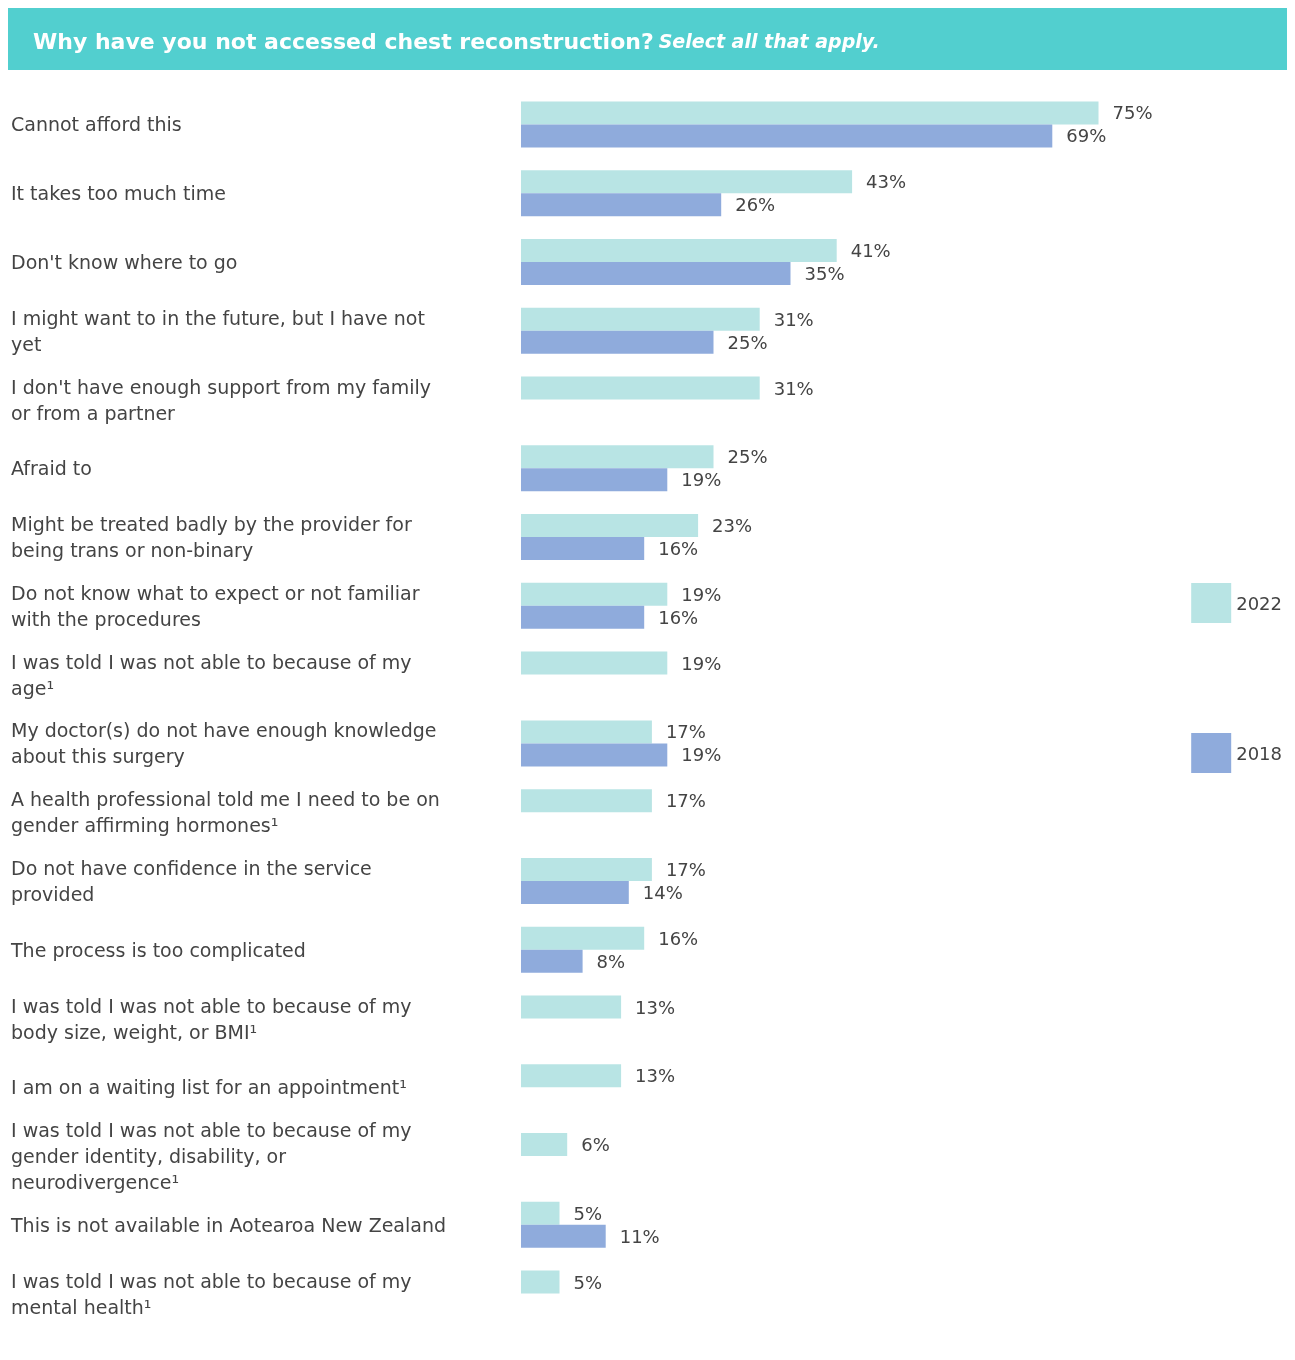 This screenshot has width=1295, height=1360. Describe the element at coordinates (118, 193) in the screenshot. I see `y-tick-label: It takes too much time` at that location.